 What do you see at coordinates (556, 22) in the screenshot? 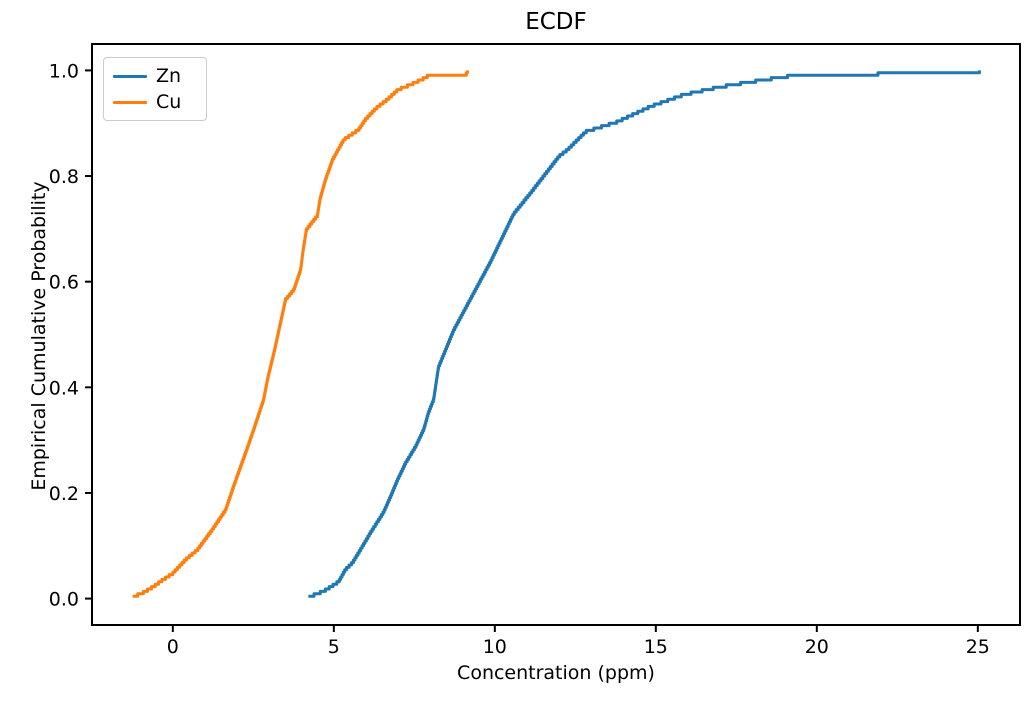
I see `chart-title: ECDF` at bounding box center [556, 22].